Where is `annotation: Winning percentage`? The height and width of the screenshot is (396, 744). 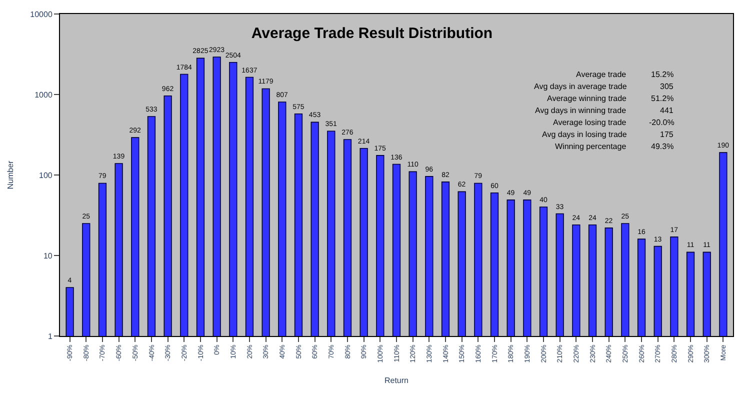 annotation: Winning percentage is located at coordinates (591, 146).